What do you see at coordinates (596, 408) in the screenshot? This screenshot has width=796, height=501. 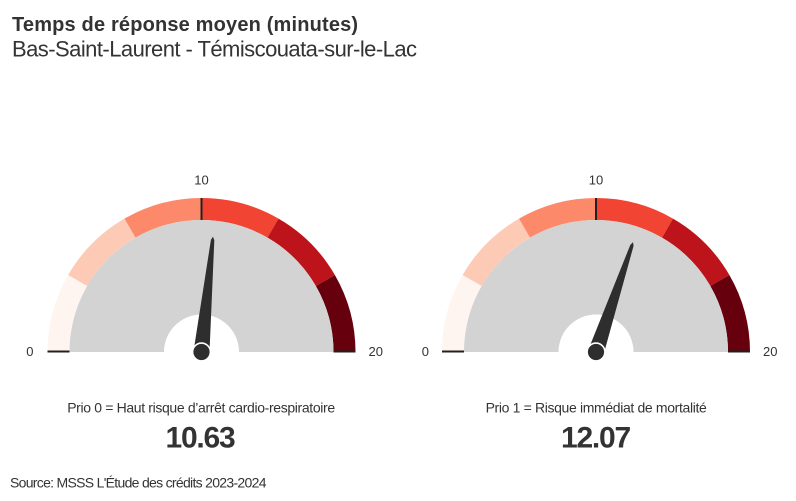 I see `svg-text:Prio 1 = Risque immédiat de mo: Prio 1 = Risque immédiat de mortalité` at bounding box center [596, 408].